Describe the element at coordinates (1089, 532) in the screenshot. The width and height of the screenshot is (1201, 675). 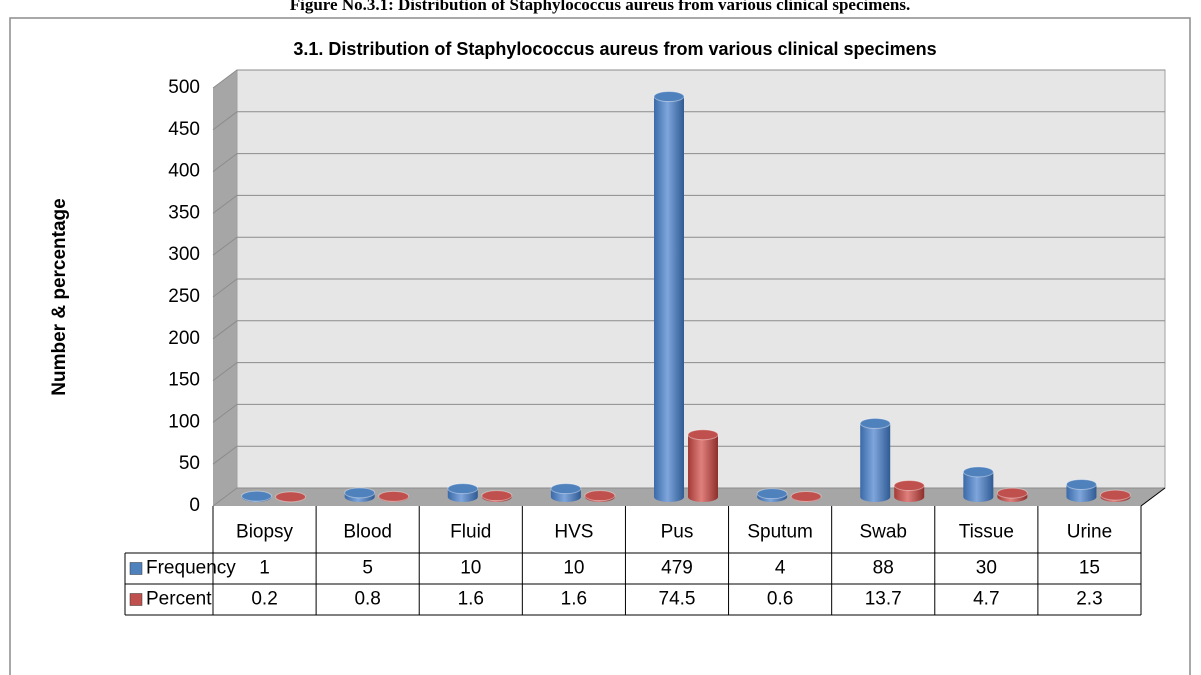
I see `x-tick-label: Urine` at that location.